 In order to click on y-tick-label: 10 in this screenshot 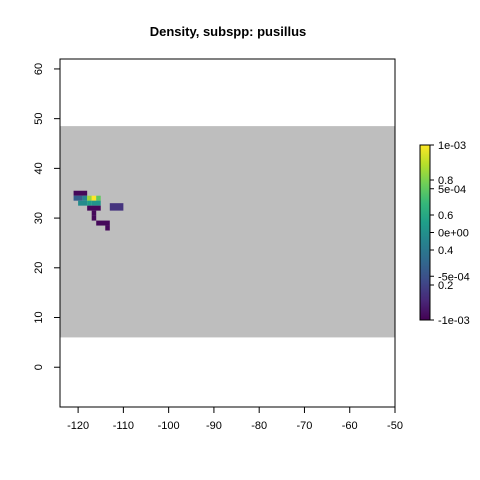, I will do `click(39, 317)`.